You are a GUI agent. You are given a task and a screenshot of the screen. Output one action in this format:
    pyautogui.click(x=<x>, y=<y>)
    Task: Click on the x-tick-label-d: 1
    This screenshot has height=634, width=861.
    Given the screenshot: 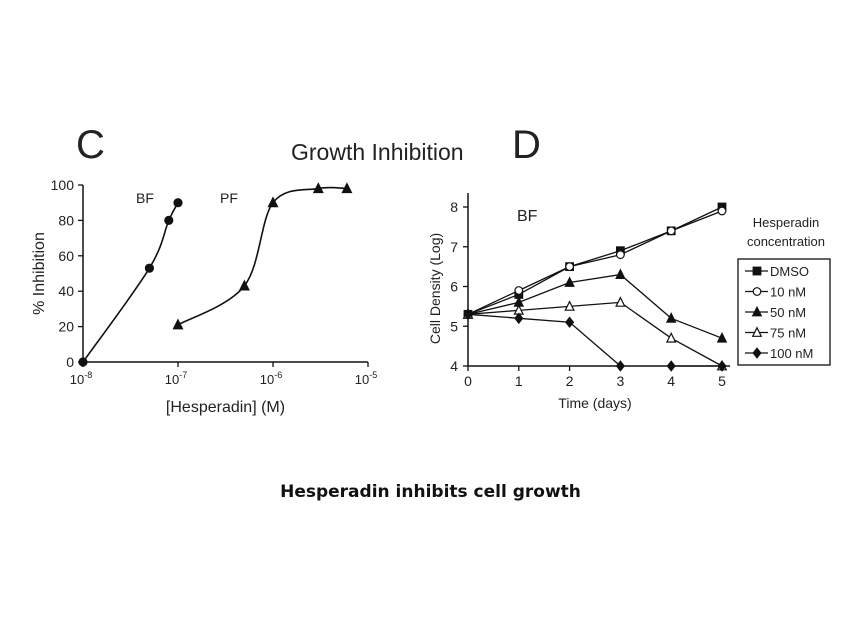 What is the action you would take?
    pyautogui.click(x=519, y=381)
    